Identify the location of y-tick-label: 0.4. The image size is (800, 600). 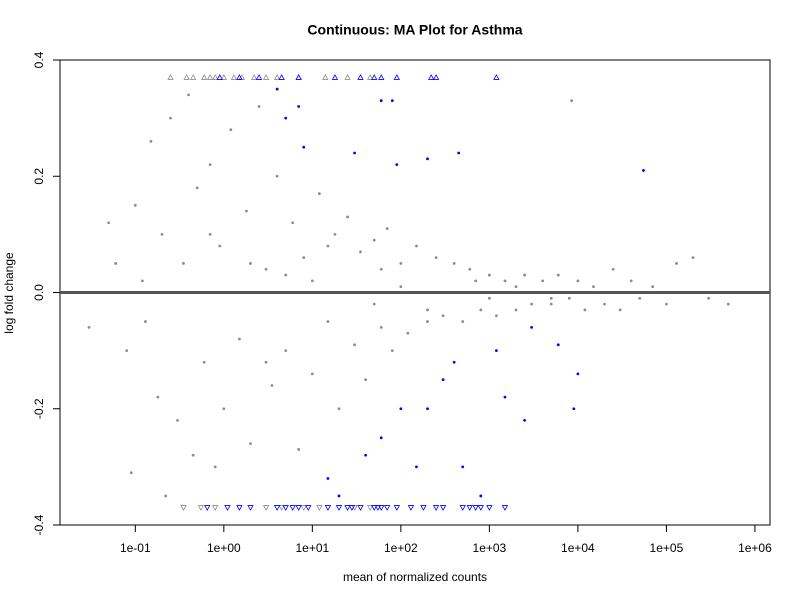
(39, 59).